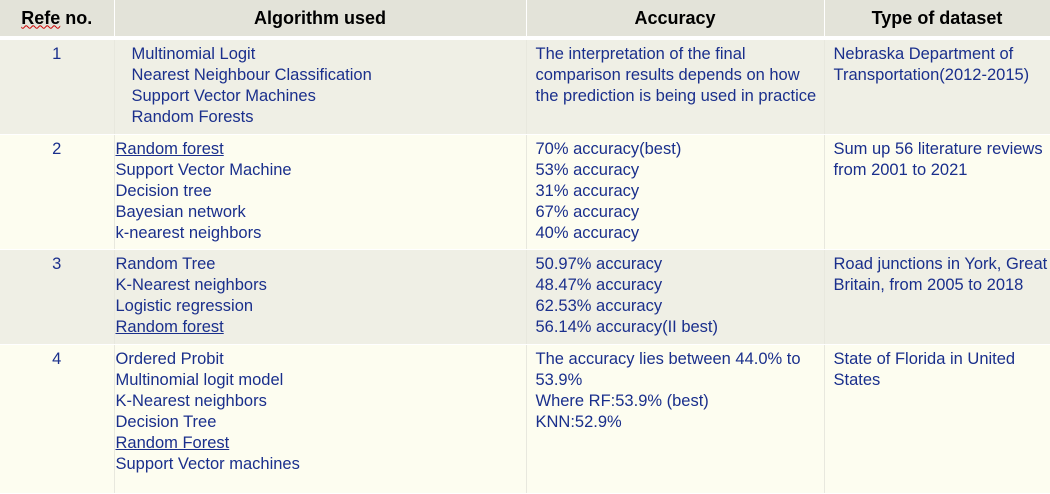 This screenshot has width=1050, height=494. I want to click on header-ref-no: Refe no., so click(57, 20).